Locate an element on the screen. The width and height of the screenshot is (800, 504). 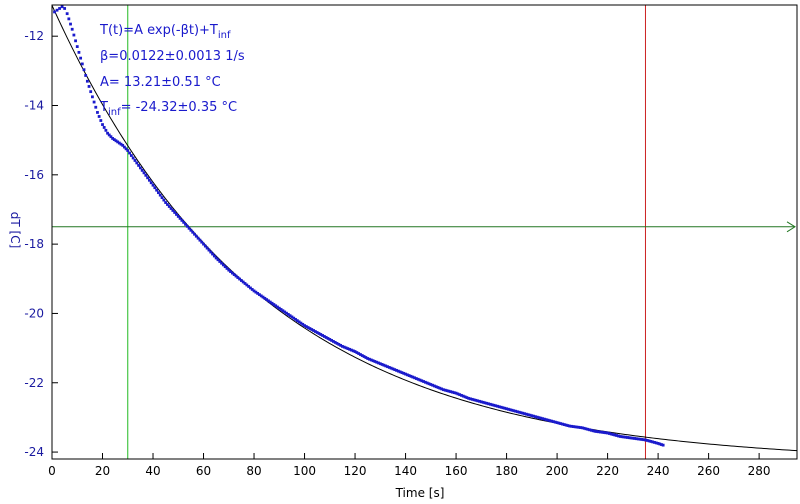
horizontal-marker-arrow is located at coordinates (791, 227).